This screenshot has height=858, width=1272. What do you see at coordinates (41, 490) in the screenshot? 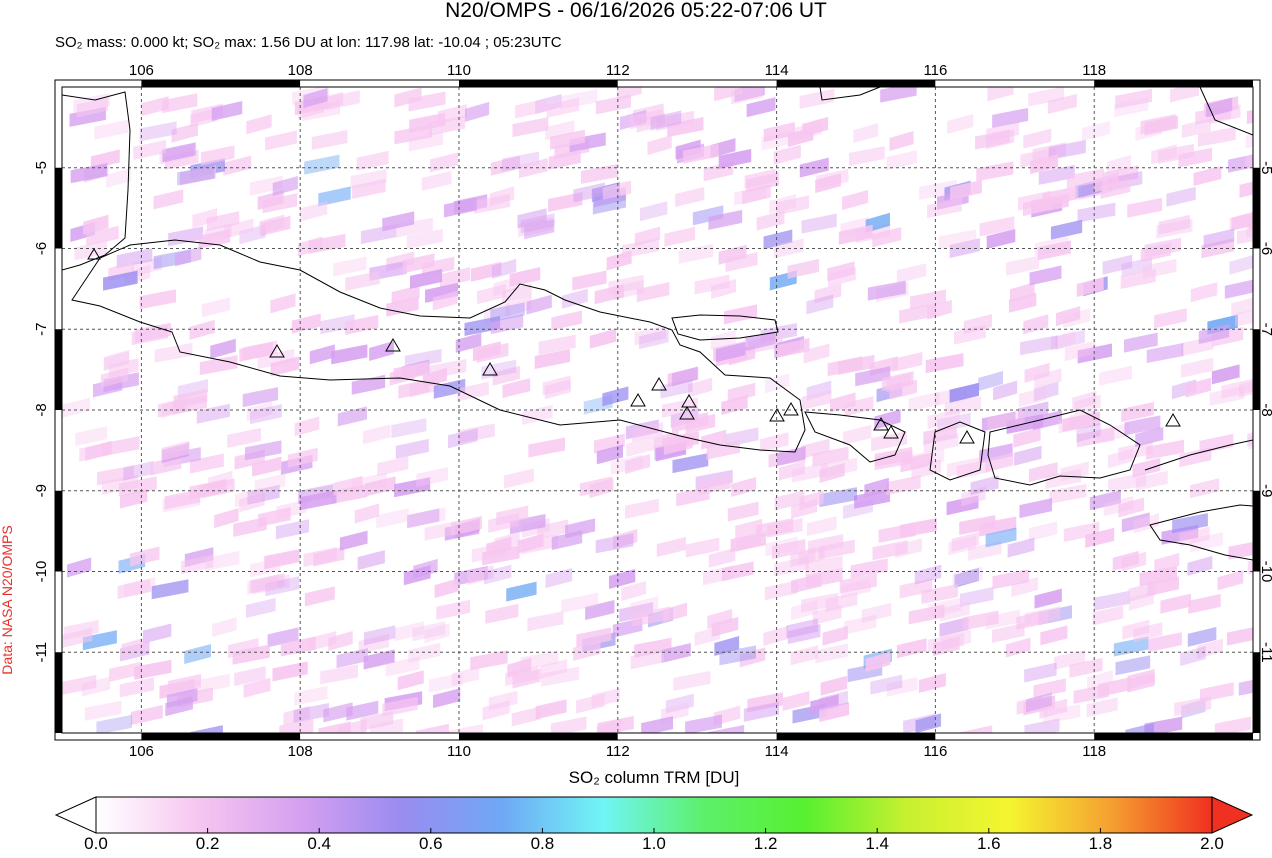
I see `y-tick-label: -9` at bounding box center [41, 490].